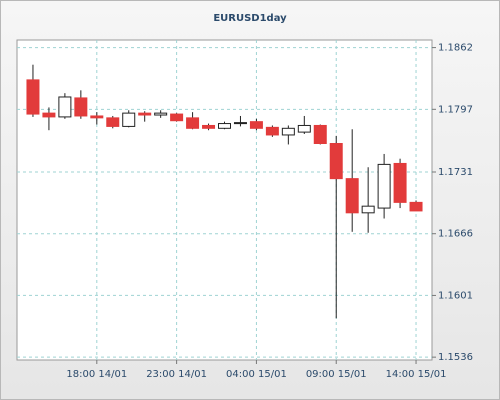 This screenshot has width=500, height=400. Describe the element at coordinates (256, 374) in the screenshot. I see `x-tick-label: 04:00 15/01` at that location.